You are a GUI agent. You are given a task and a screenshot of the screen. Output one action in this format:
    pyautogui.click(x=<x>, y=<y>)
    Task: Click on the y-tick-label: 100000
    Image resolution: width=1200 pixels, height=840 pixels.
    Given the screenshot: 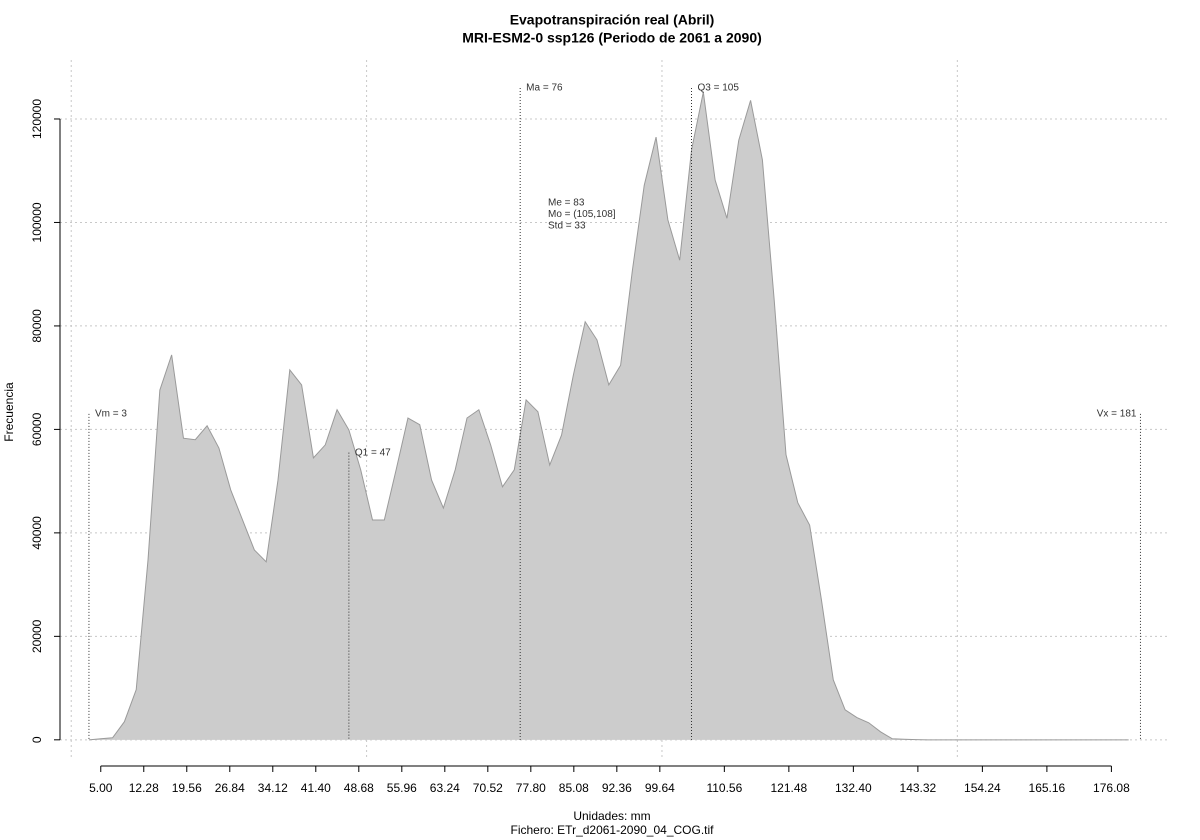 What is the action you would take?
    pyautogui.click(x=37, y=222)
    